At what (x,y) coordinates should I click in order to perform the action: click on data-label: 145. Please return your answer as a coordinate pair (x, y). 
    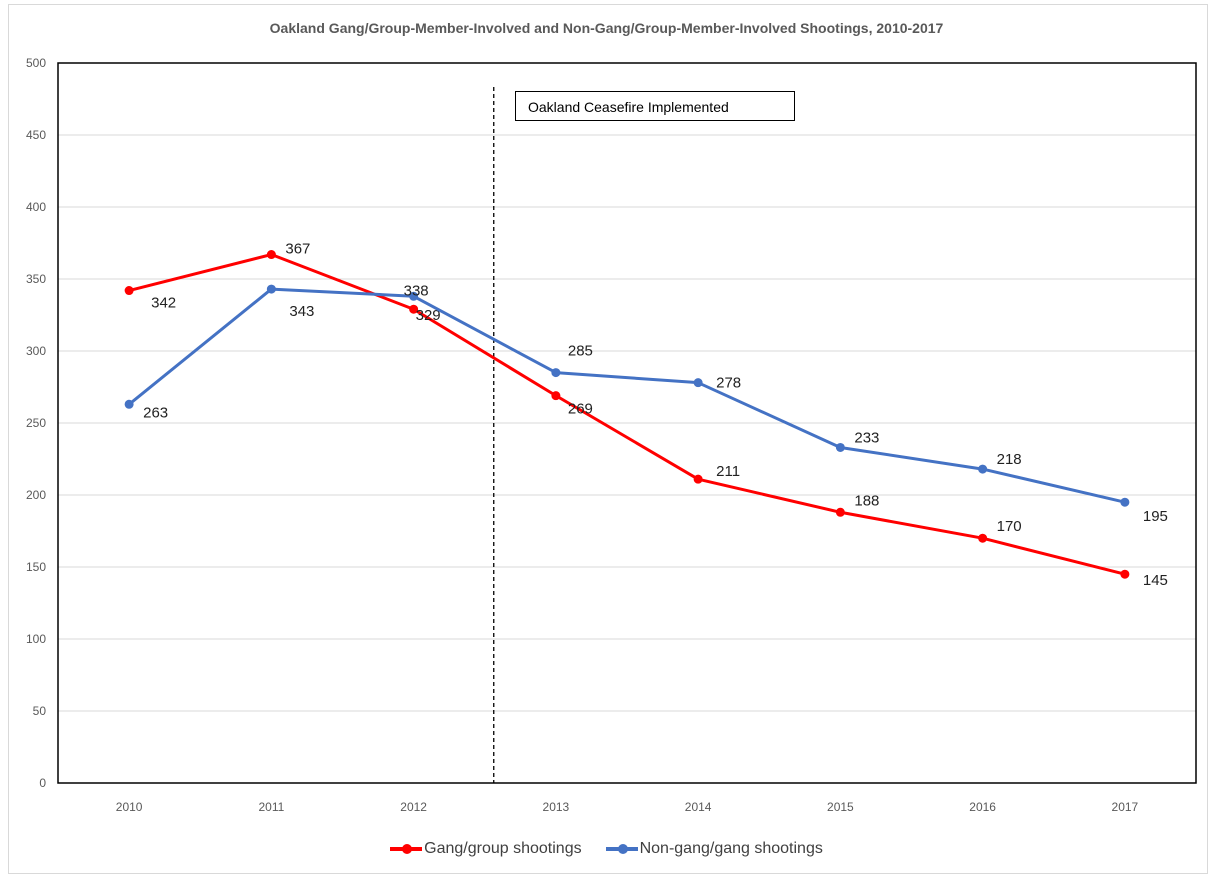
    Looking at the image, I should click on (1155, 580).